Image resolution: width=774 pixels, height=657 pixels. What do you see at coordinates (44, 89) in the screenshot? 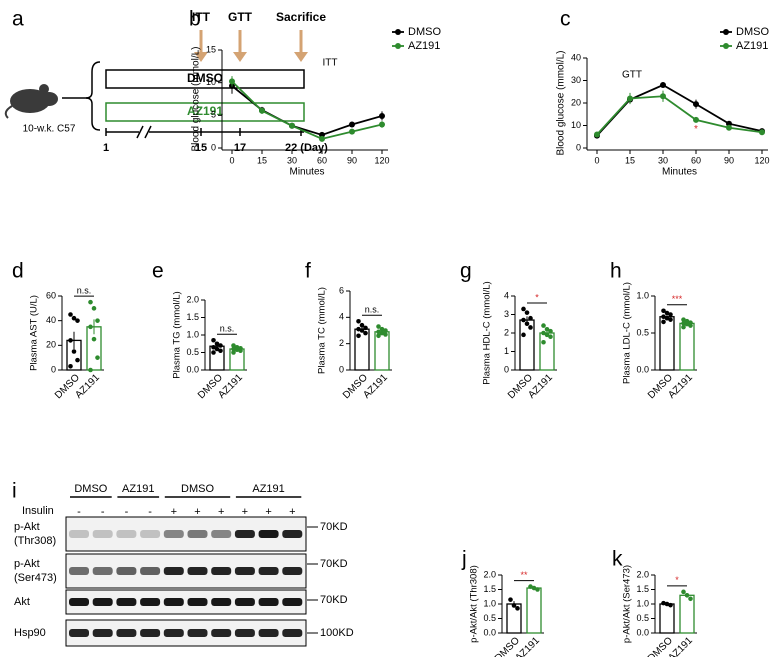
I see `mouse-ear` at bounding box center [44, 89].